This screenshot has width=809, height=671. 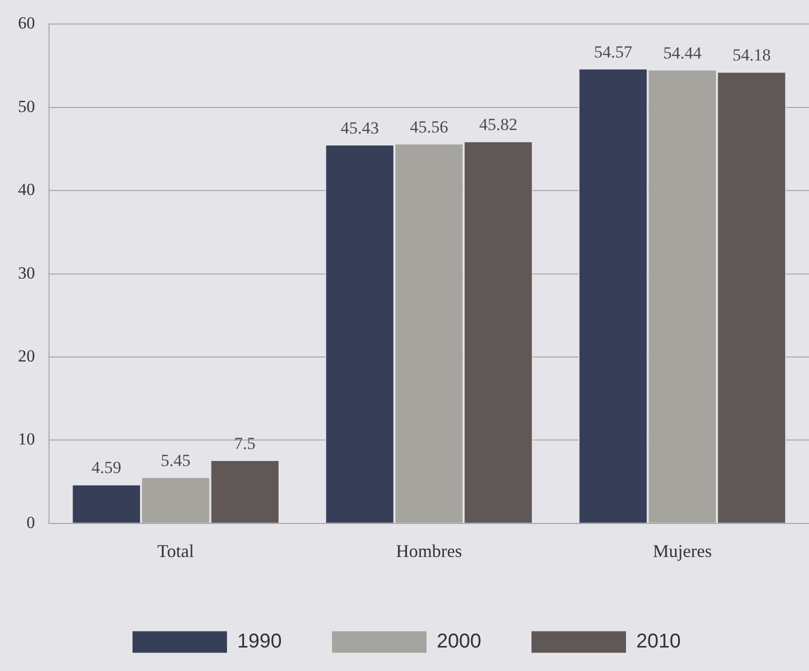 What do you see at coordinates (175, 460) in the screenshot?
I see `data-label: 5.45` at bounding box center [175, 460].